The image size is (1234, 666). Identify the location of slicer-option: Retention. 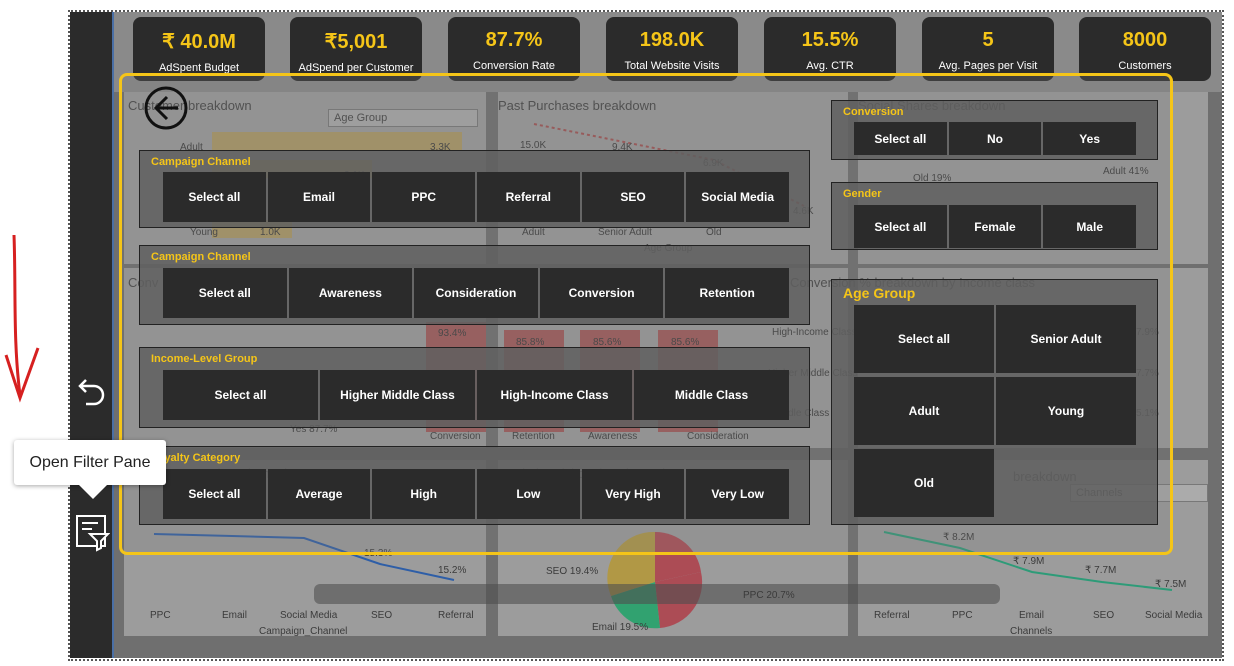
(727, 293).